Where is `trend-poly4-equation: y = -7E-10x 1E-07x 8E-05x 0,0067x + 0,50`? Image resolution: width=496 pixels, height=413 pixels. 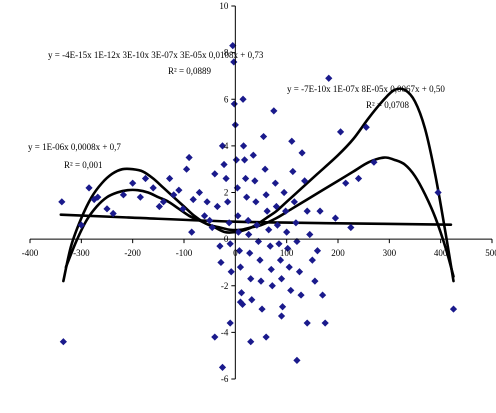 trend-poly4-equation: y = -7E-10x 1E-07x 8E-05x 0,0067x + 0,50 is located at coordinates (366, 89).